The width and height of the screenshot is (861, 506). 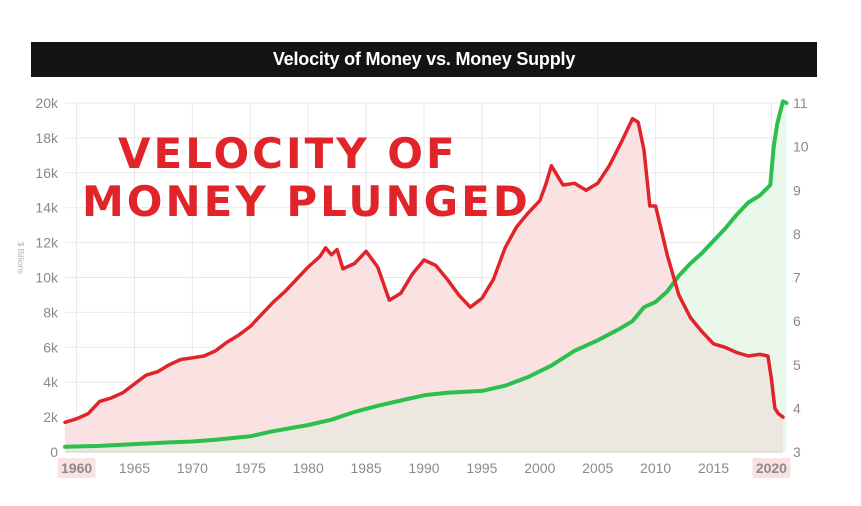 I want to click on x-tick-label: 2010, so click(x=655, y=468).